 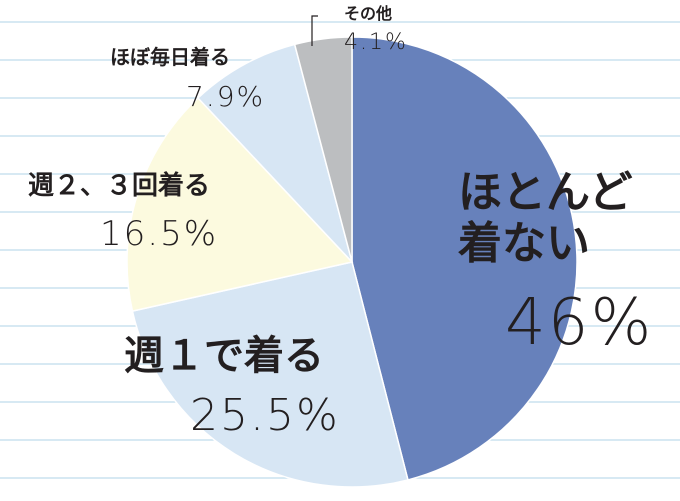 What do you see at coordinates (226, 96) in the screenshot?
I see `value-label: 7.9%` at bounding box center [226, 96].